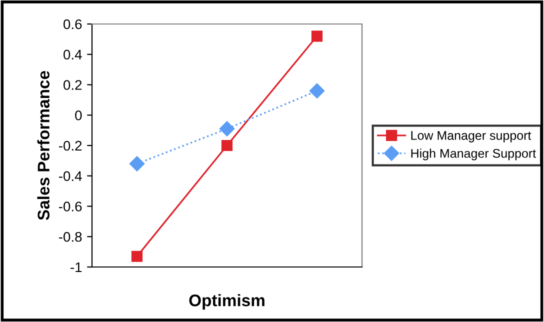 The width and height of the screenshot is (544, 322). Describe the element at coordinates (73, 55) in the screenshot. I see `y-tick-label: 0.4` at that location.